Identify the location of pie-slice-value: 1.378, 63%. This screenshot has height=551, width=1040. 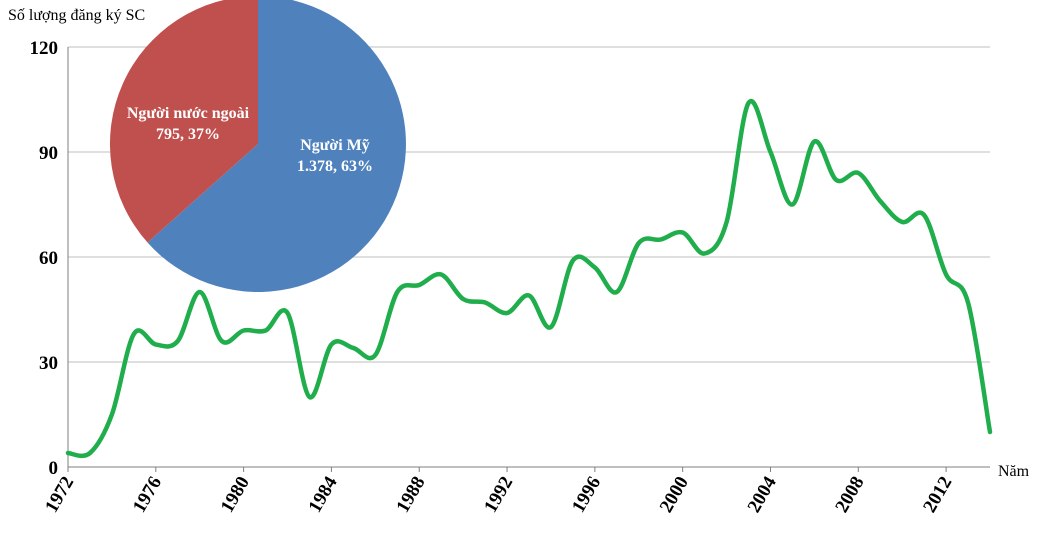
(335, 166).